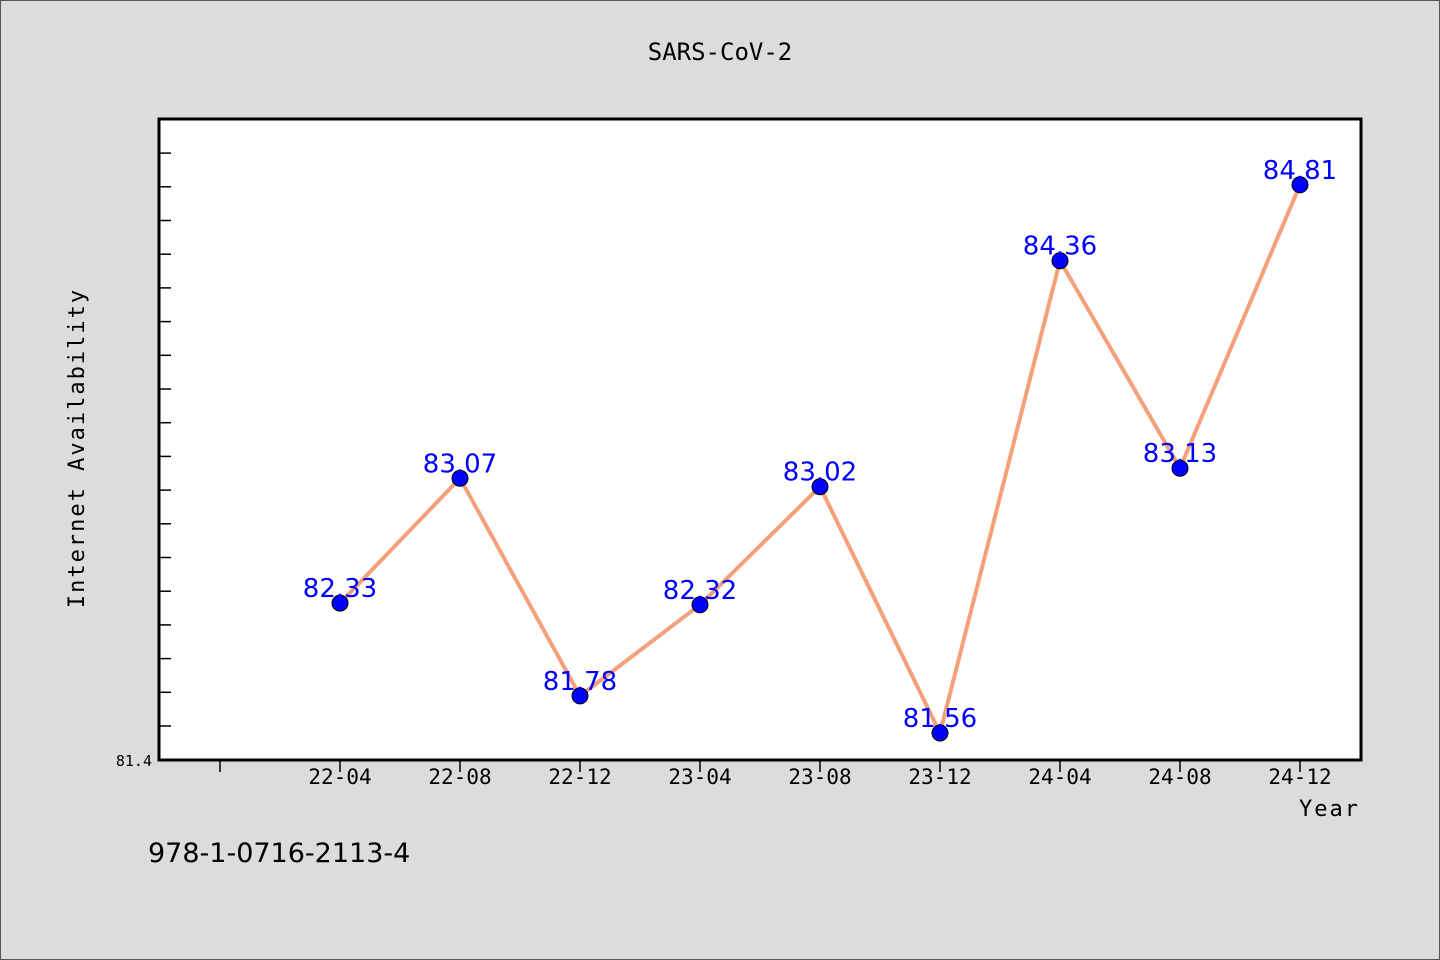  I want to click on x-tick-label: 22-12, so click(579, 777).